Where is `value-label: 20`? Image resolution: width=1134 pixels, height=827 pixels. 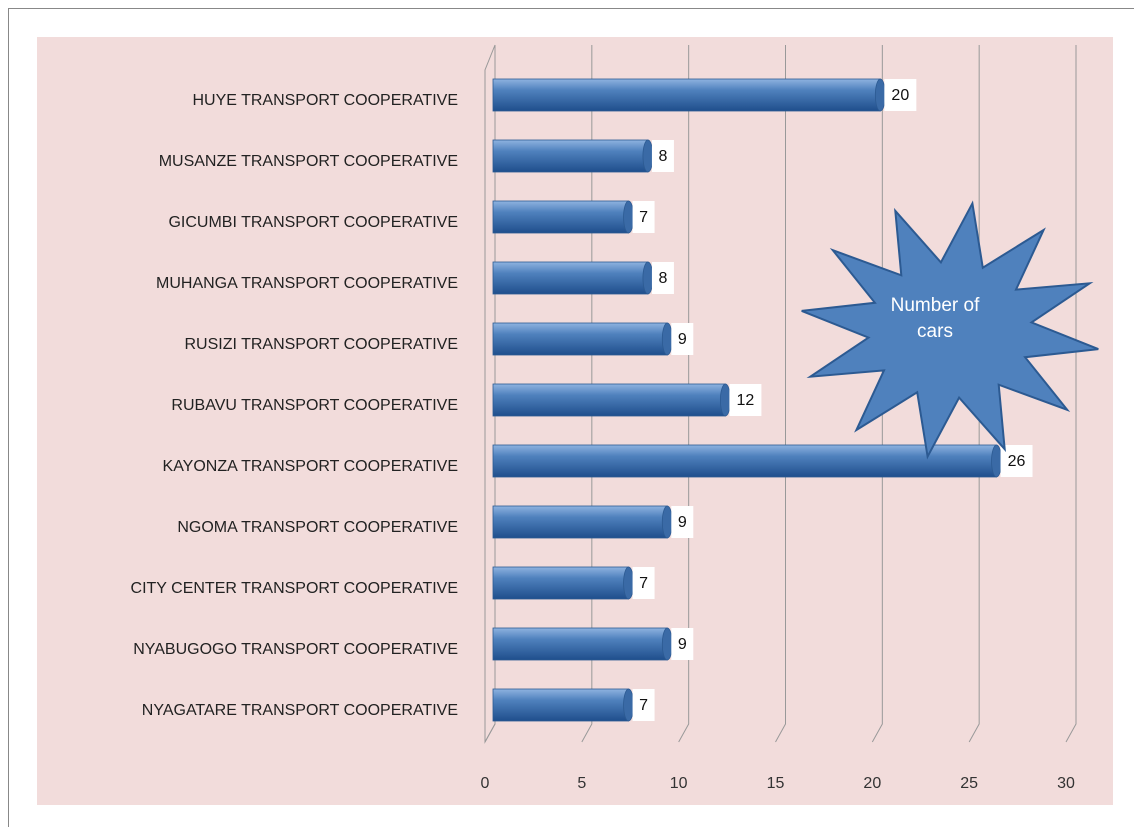
value-label: 20 is located at coordinates (900, 95).